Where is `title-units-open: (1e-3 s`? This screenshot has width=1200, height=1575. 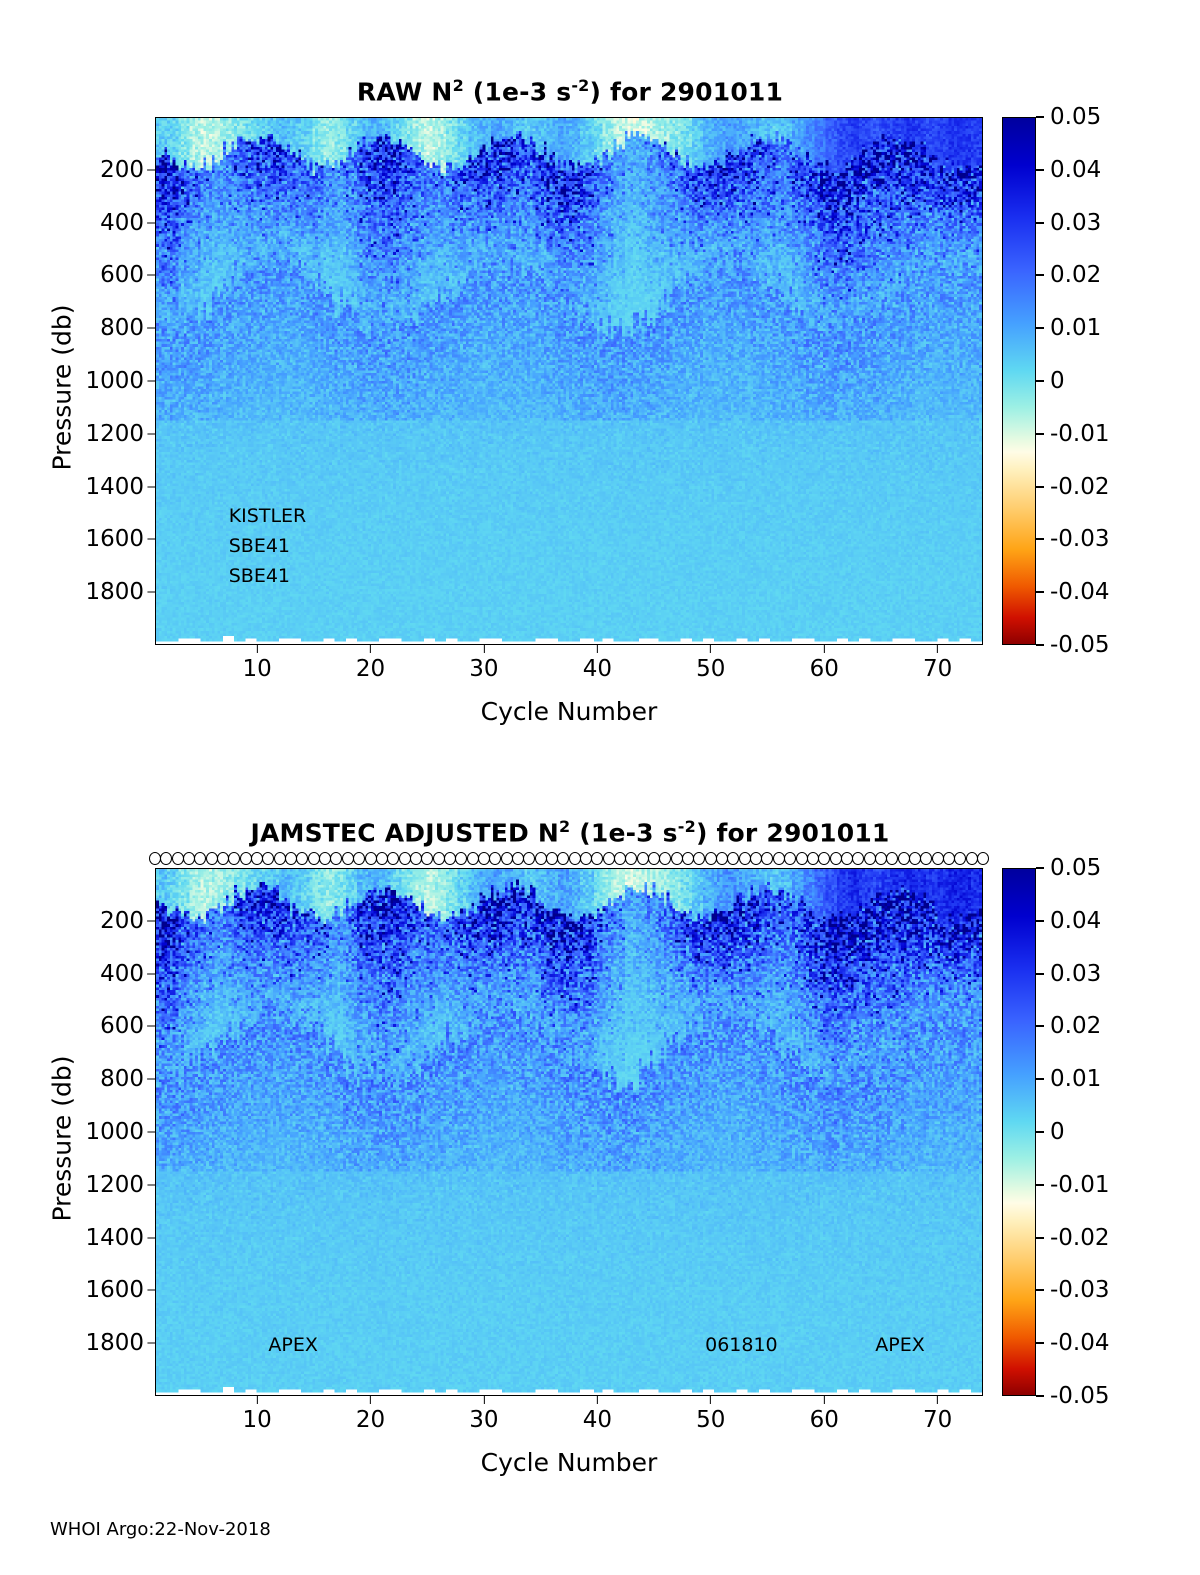 title-units-open: (1e-3 s is located at coordinates (517, 92).